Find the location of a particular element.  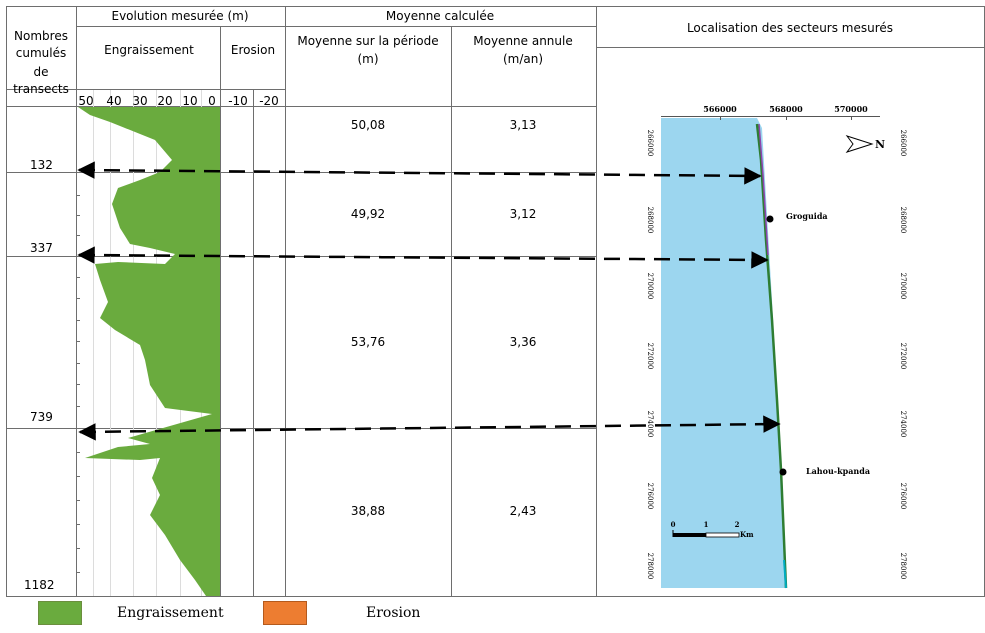

engraissement-area is located at coordinates (149, 351).